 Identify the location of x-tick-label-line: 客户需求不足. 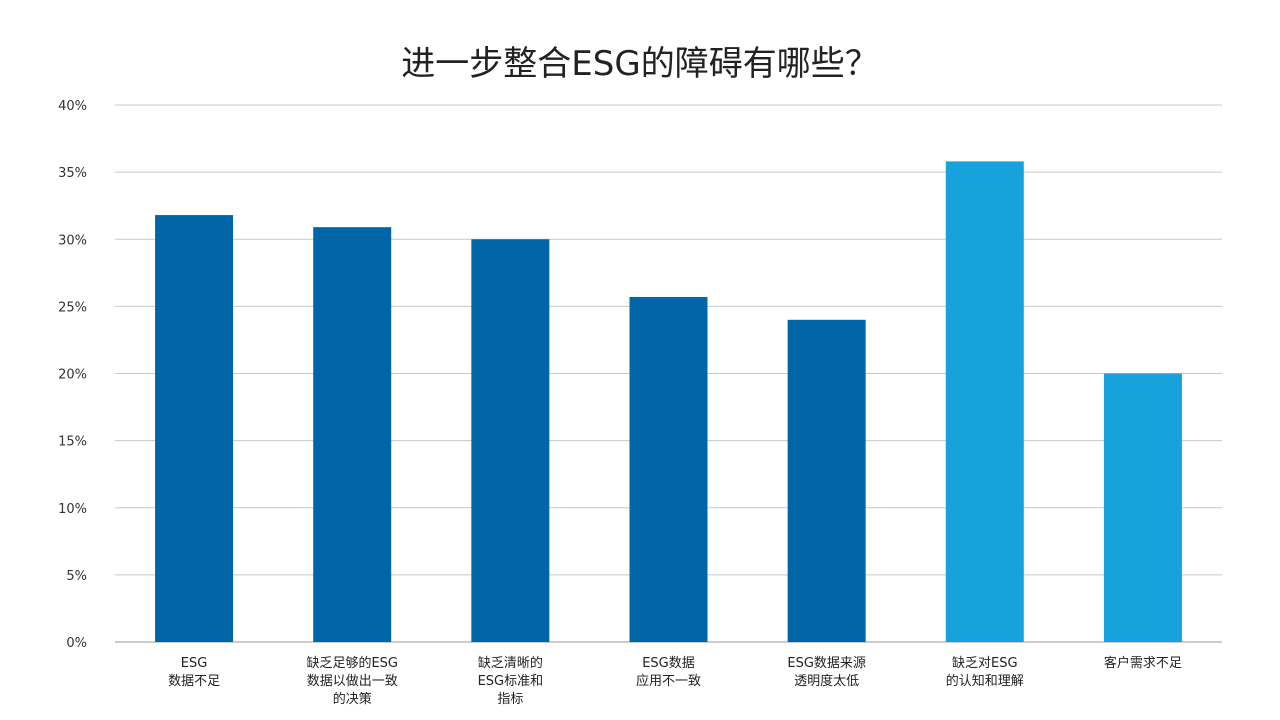
(1143, 663).